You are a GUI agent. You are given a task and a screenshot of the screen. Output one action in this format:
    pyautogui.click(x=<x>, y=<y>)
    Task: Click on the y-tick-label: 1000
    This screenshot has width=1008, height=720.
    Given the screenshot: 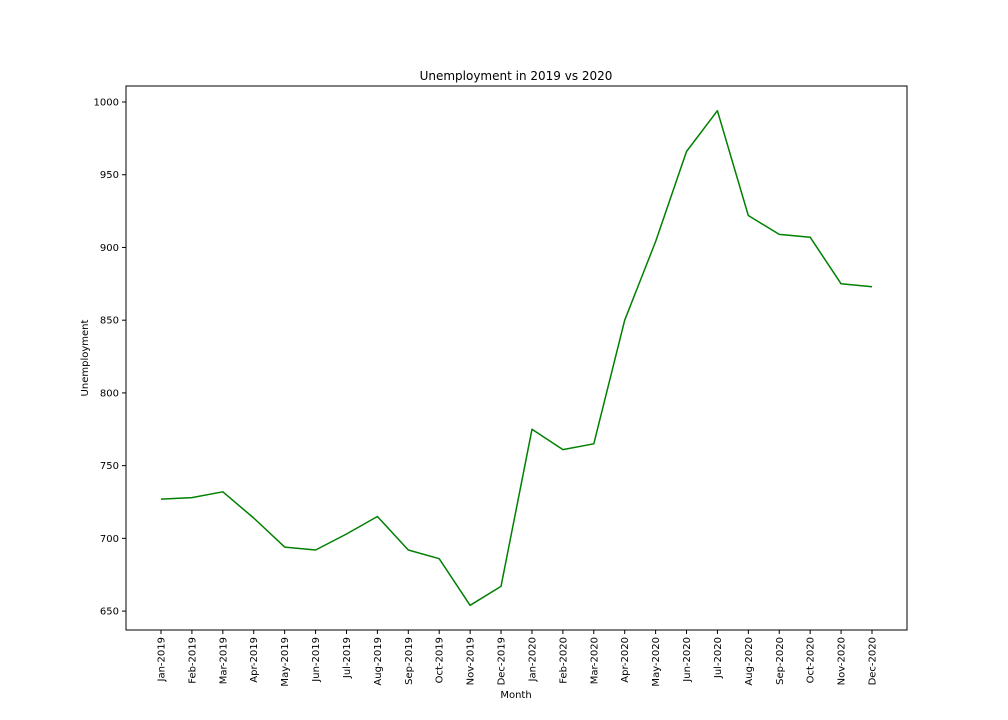 What is the action you would take?
    pyautogui.click(x=106, y=103)
    